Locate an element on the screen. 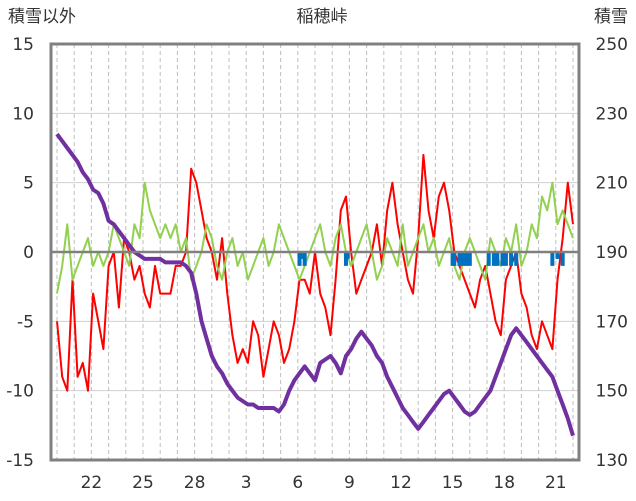 This screenshot has width=636, height=501. y-tick-left-label: -10 is located at coordinates (20, 392).